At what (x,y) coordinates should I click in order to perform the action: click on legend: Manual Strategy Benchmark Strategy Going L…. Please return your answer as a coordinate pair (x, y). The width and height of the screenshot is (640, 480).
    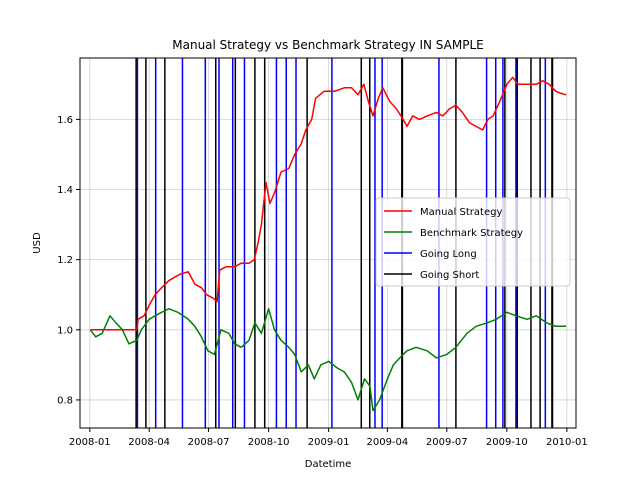
    Looking at the image, I should click on (473, 242).